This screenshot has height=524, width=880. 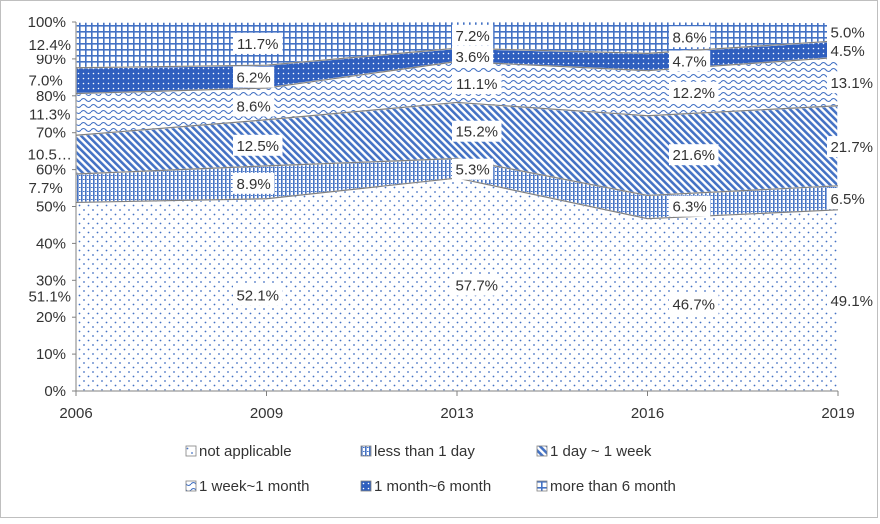 I want to click on legend-label: less than 1 day, so click(x=424, y=451).